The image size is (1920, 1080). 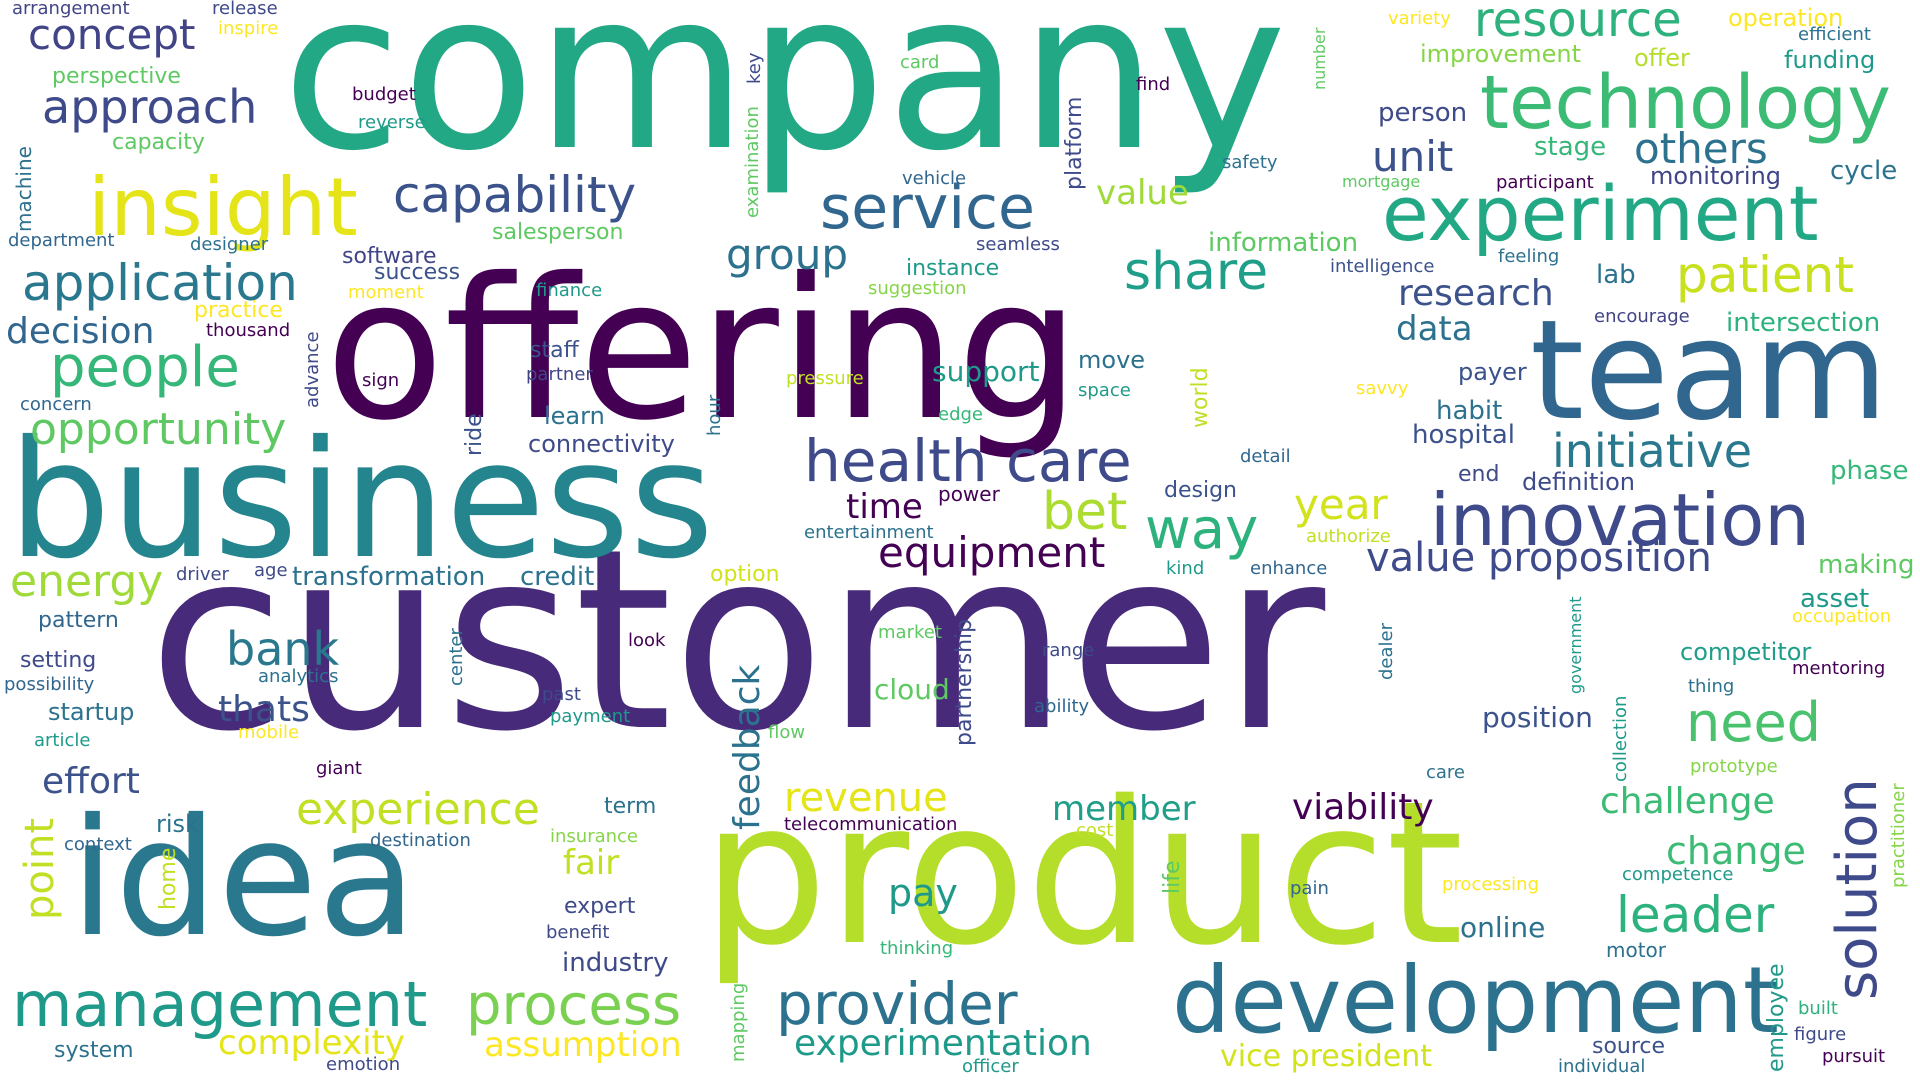 I want to click on word-pursuit: pursuit, so click(x=1854, y=1056).